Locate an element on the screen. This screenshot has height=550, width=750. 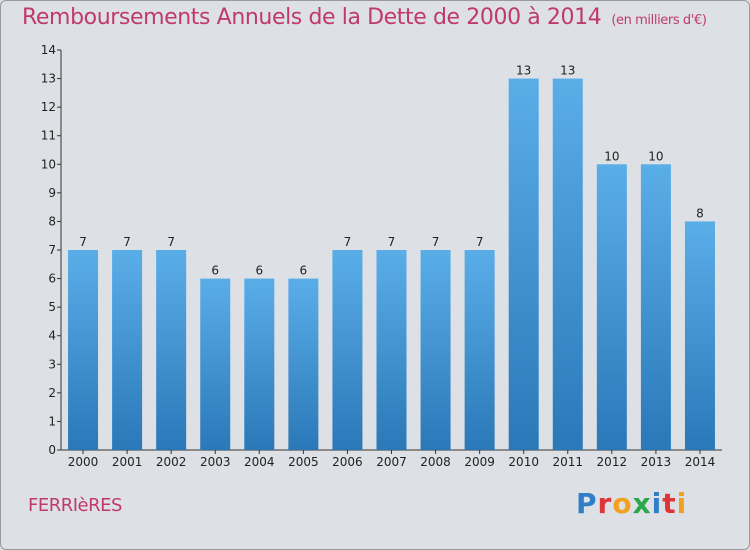
x-tick-label: 2003 is located at coordinates (215, 462).